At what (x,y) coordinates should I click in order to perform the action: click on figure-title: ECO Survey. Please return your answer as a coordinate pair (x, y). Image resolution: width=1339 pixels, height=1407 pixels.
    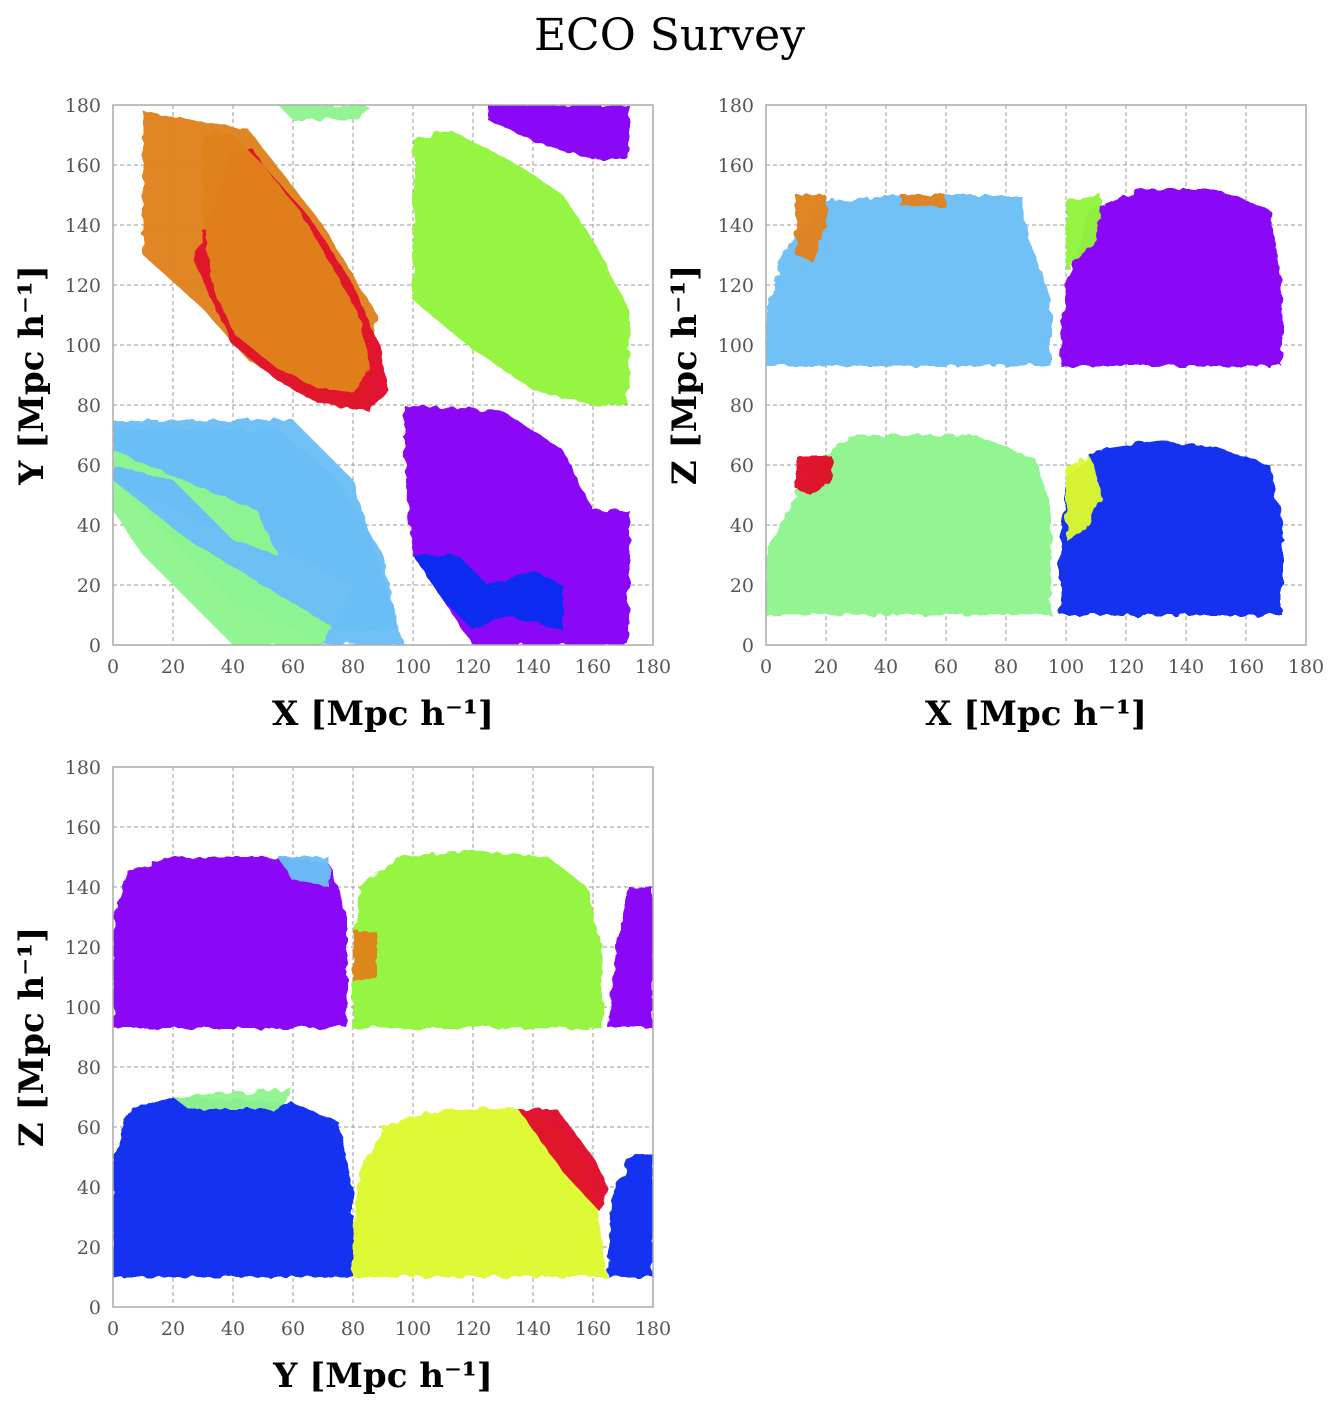
    Looking at the image, I should click on (669, 35).